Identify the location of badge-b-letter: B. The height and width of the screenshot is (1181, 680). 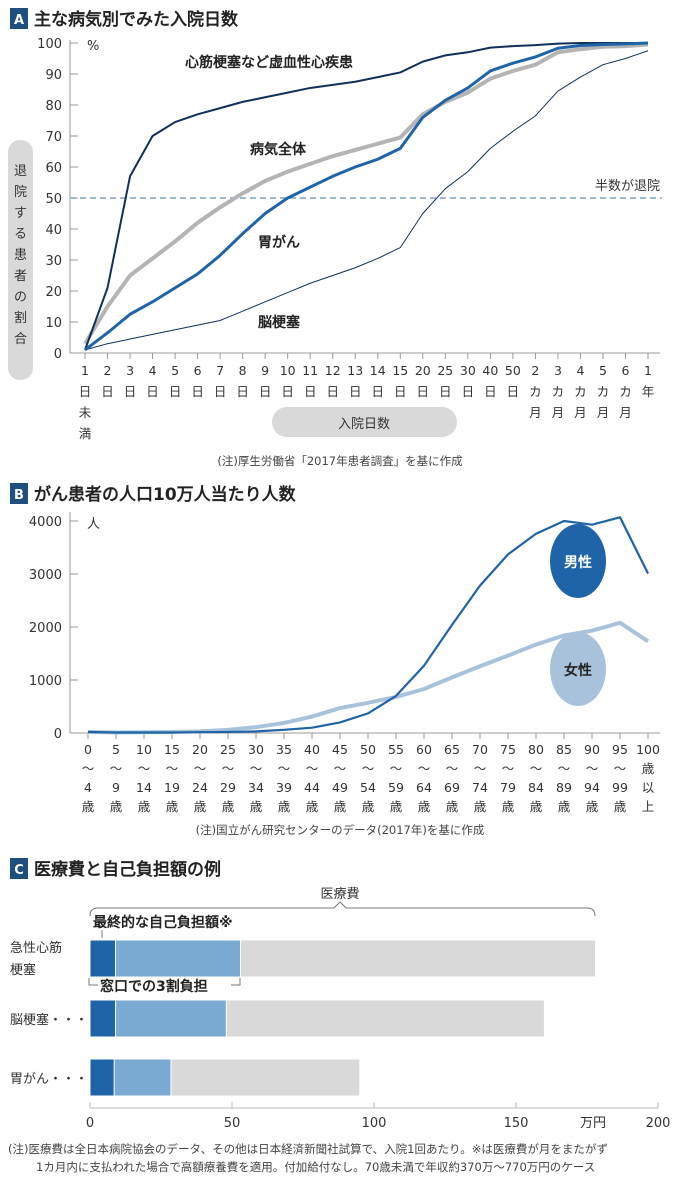
(19, 495).